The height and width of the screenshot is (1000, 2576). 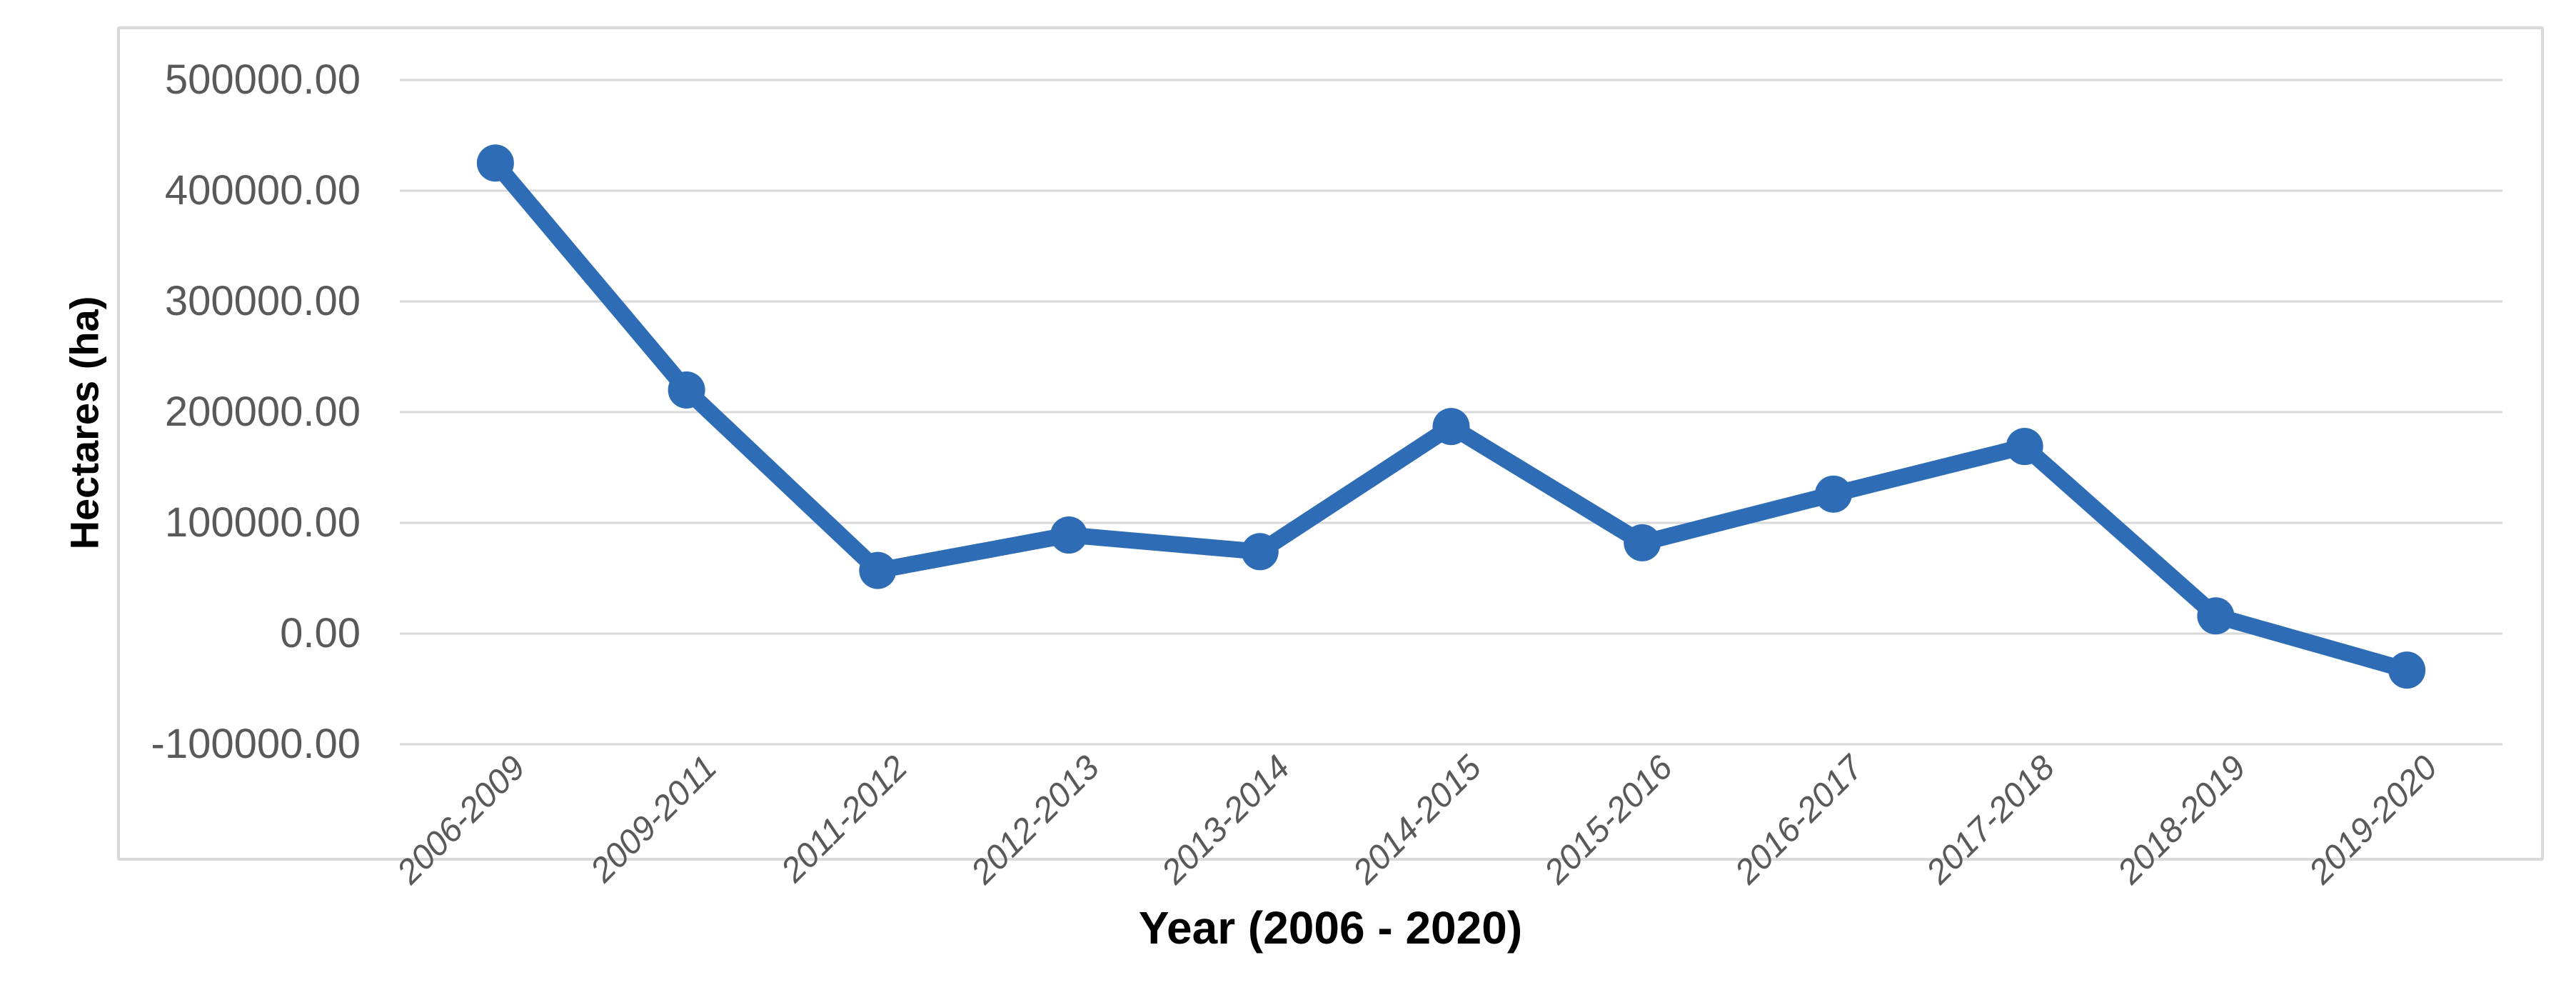 What do you see at coordinates (262, 190) in the screenshot?
I see `y-tick-label: 400000.00` at bounding box center [262, 190].